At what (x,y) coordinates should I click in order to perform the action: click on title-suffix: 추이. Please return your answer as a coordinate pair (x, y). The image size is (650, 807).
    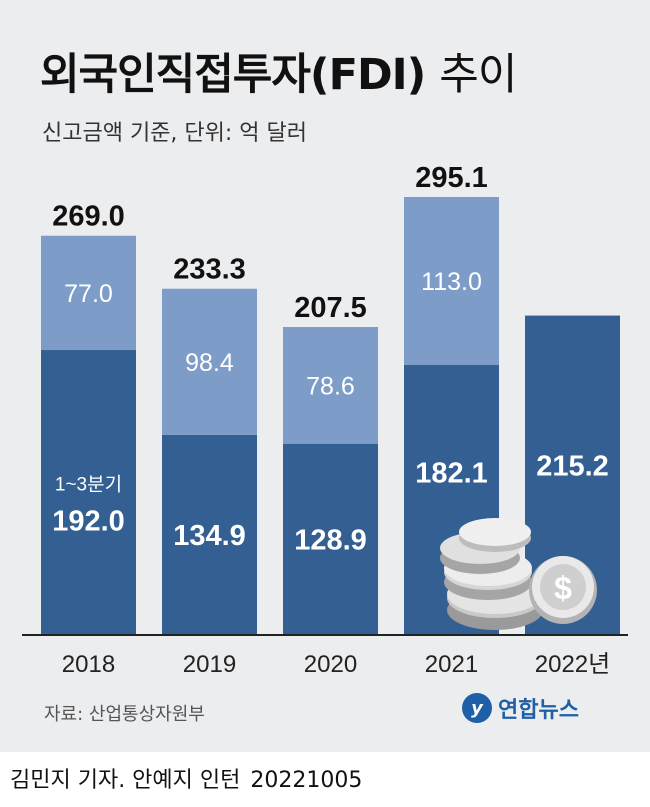
    Looking at the image, I should click on (478, 75).